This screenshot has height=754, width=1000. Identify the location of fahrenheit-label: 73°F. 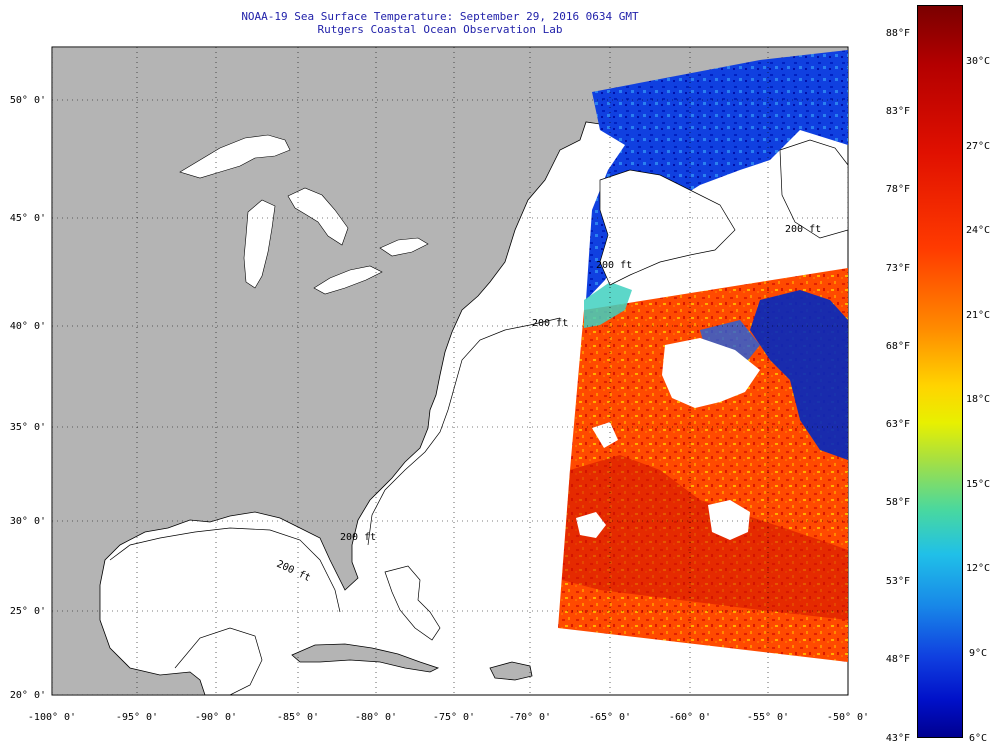
(897, 268).